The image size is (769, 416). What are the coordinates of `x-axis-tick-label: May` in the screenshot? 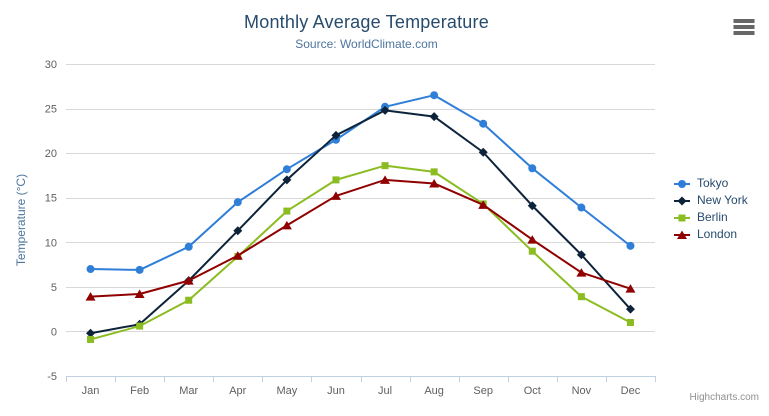 It's located at (286, 391).